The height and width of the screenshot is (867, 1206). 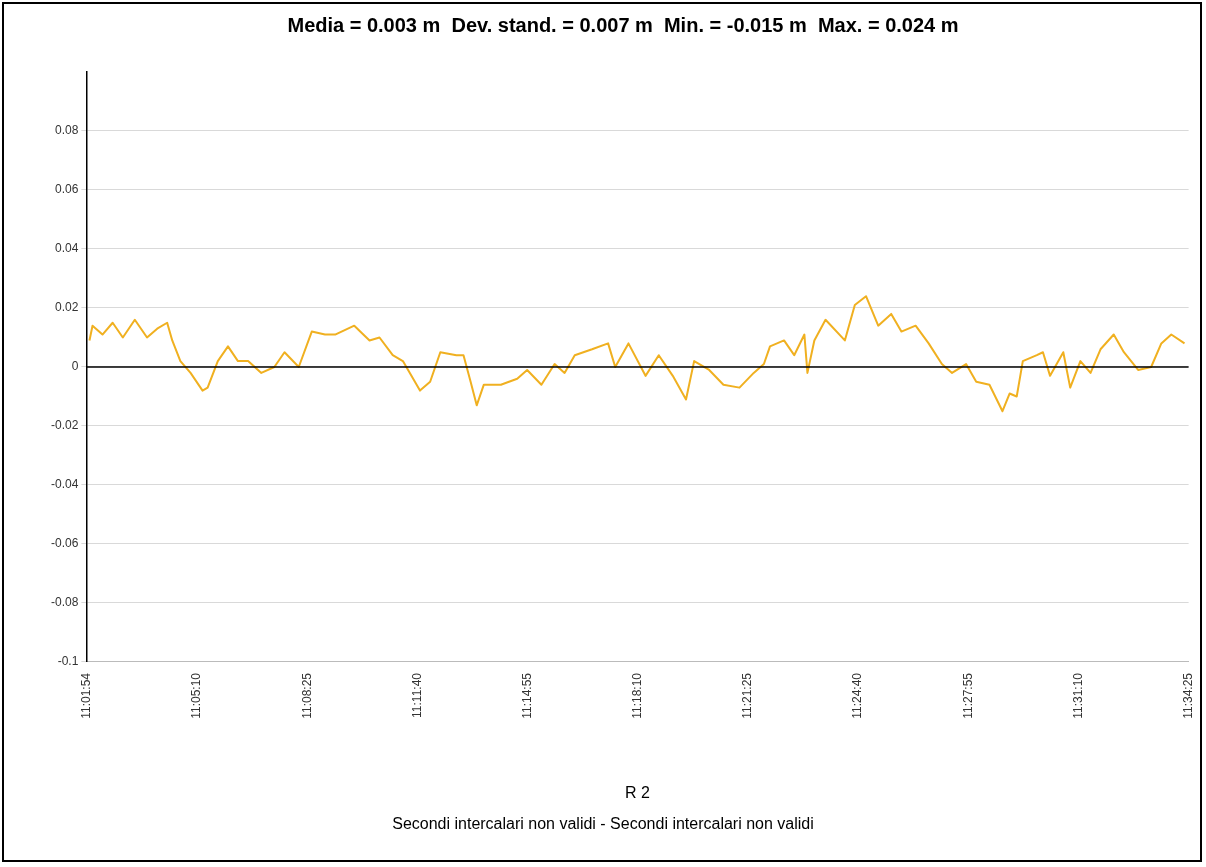 What do you see at coordinates (64, 543) in the screenshot?
I see `y-tick-label: -0.06` at bounding box center [64, 543].